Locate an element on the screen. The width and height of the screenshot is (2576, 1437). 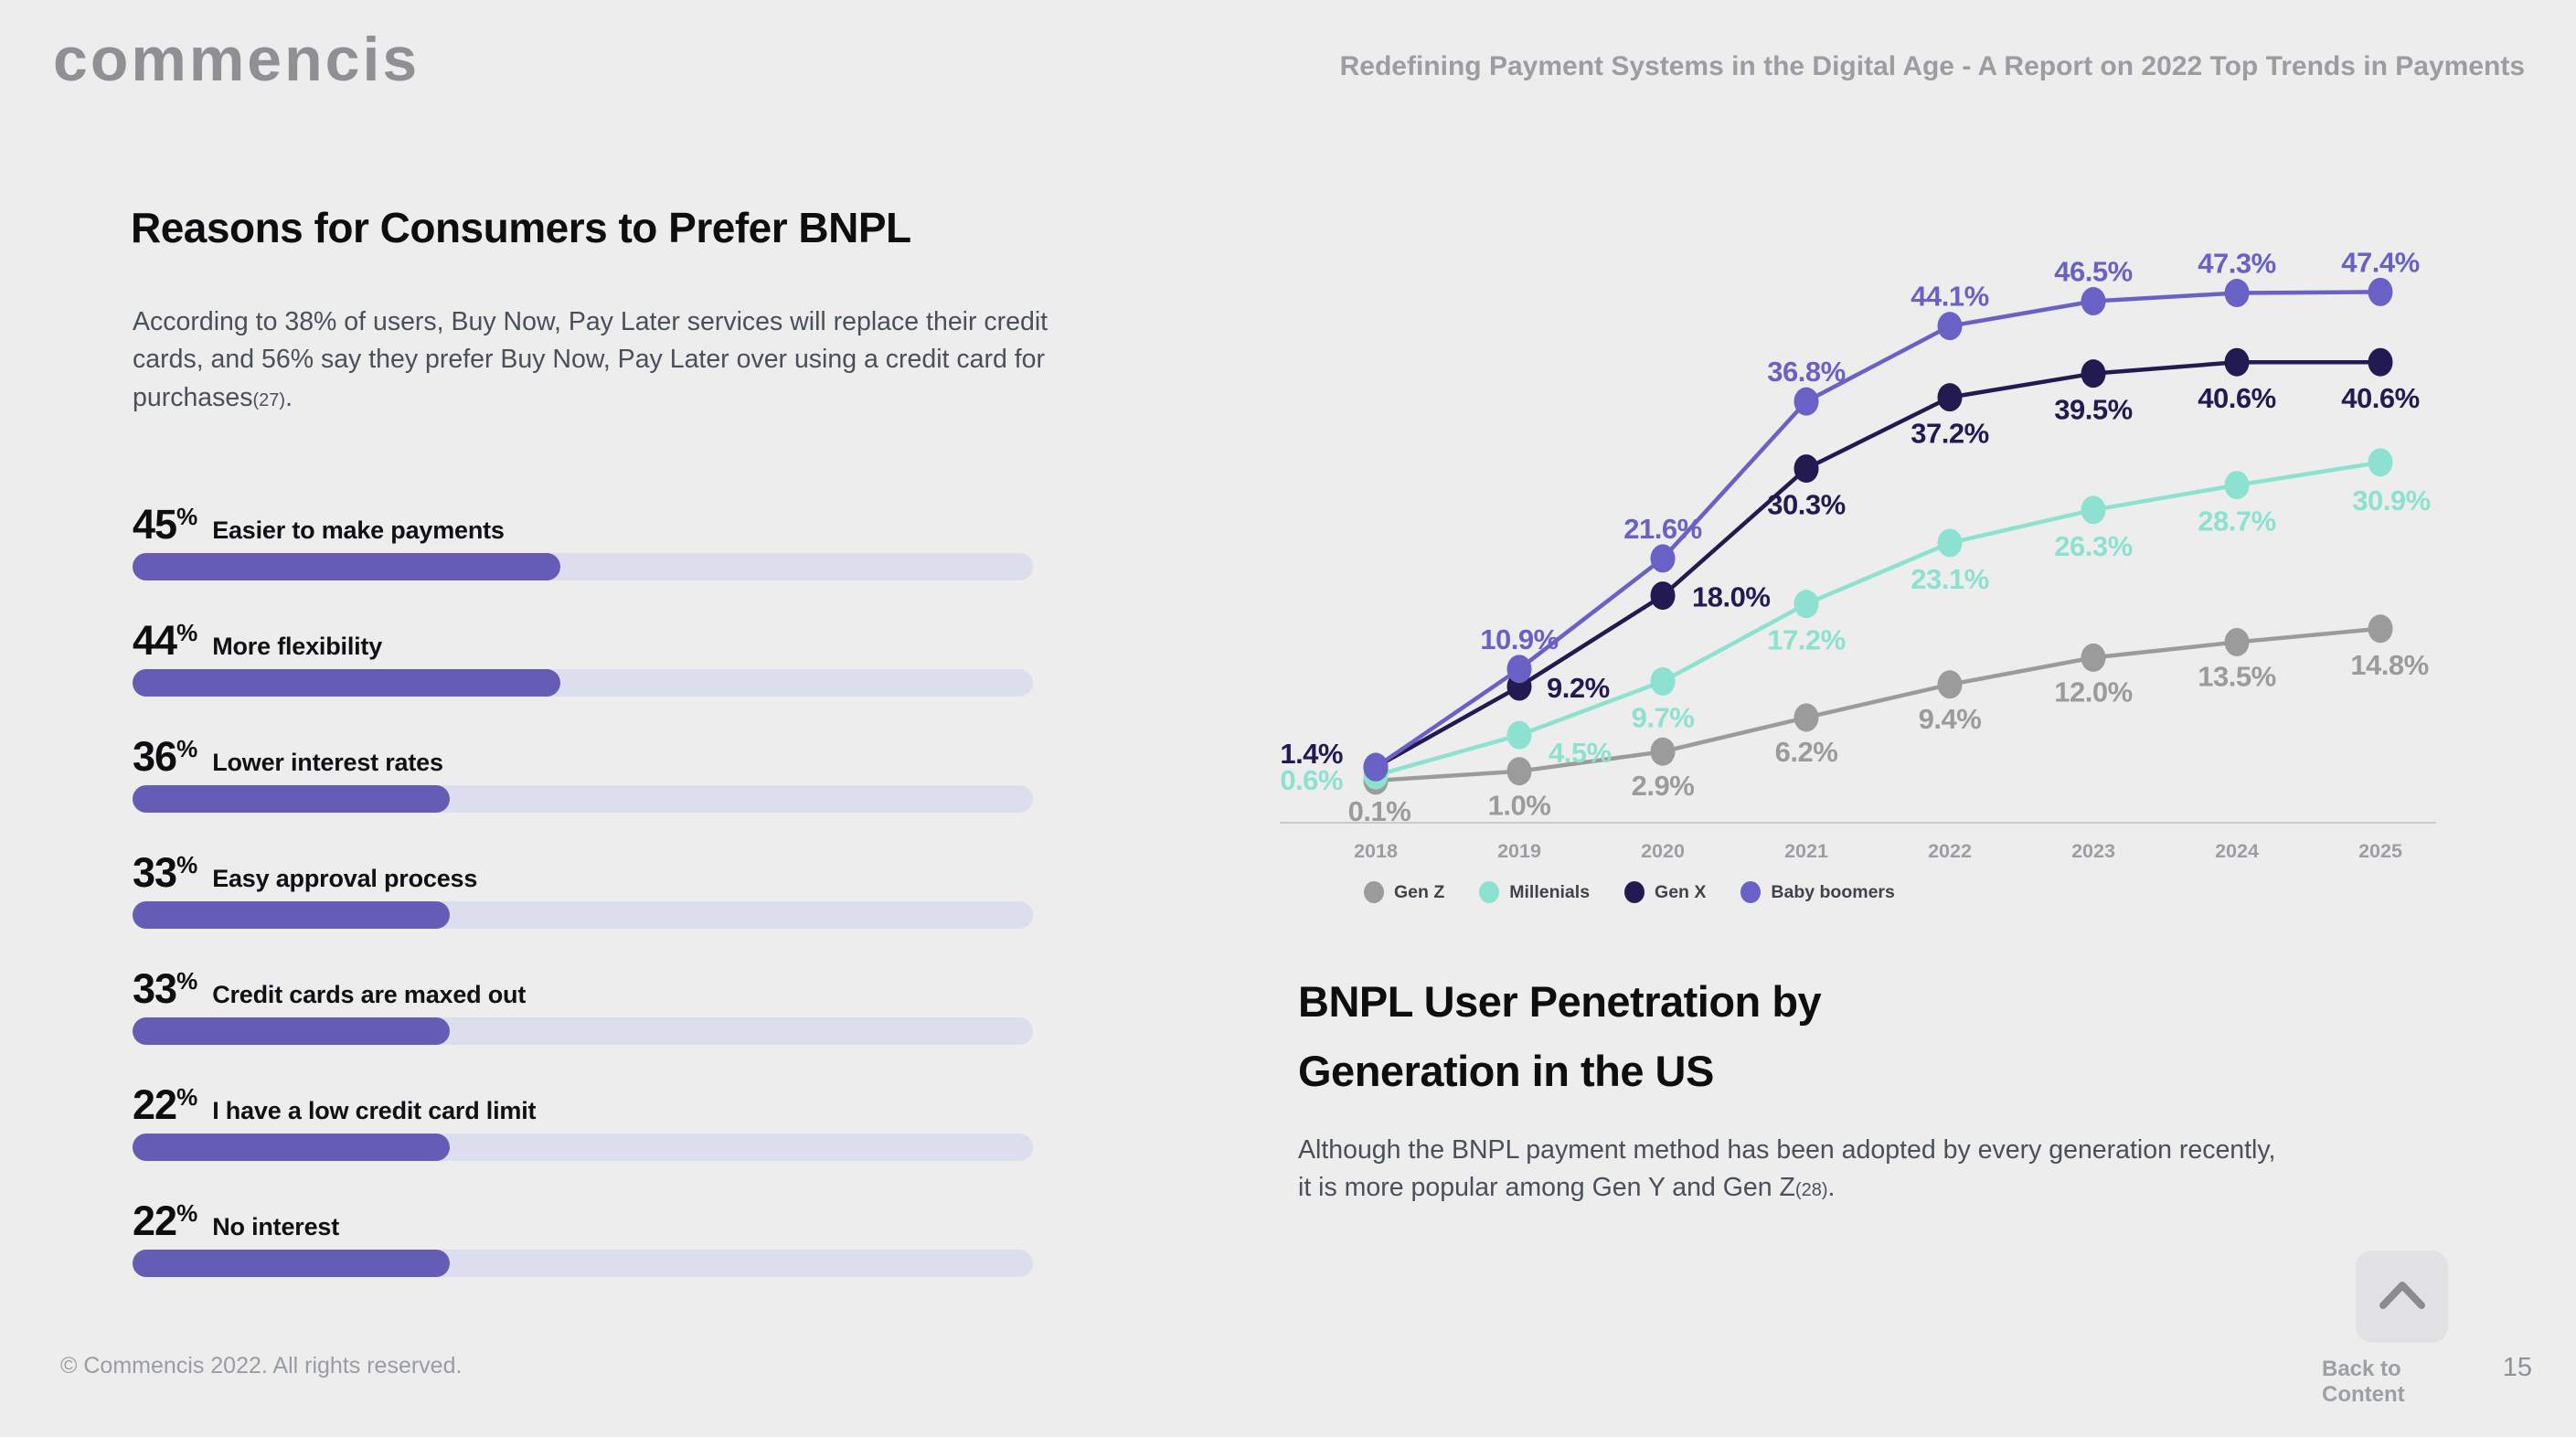
data-label-millenials: 26.3% is located at coordinates (2093, 546).